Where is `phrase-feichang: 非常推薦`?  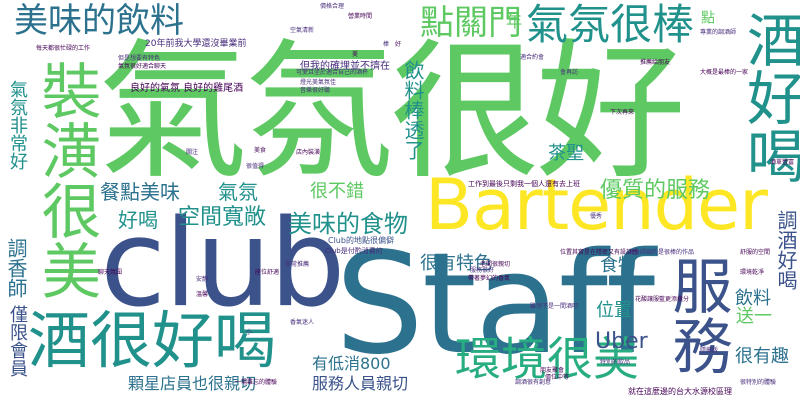 phrase-feichang: 非常推薦 is located at coordinates (297, 264).